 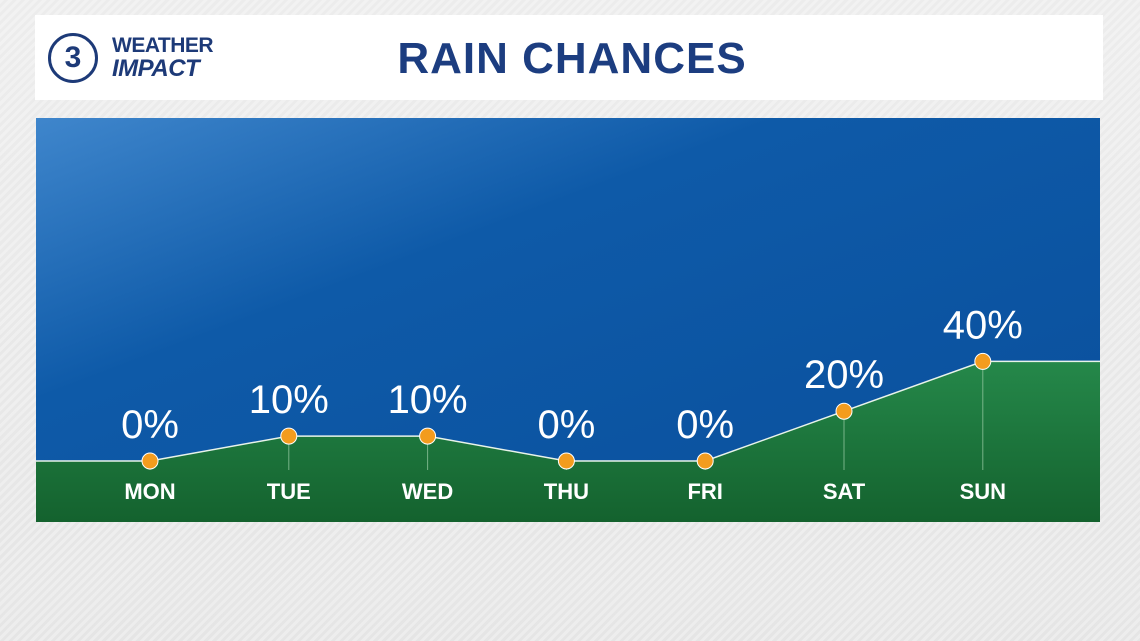 What do you see at coordinates (73, 58) in the screenshot?
I see `logo-number-badge: 3` at bounding box center [73, 58].